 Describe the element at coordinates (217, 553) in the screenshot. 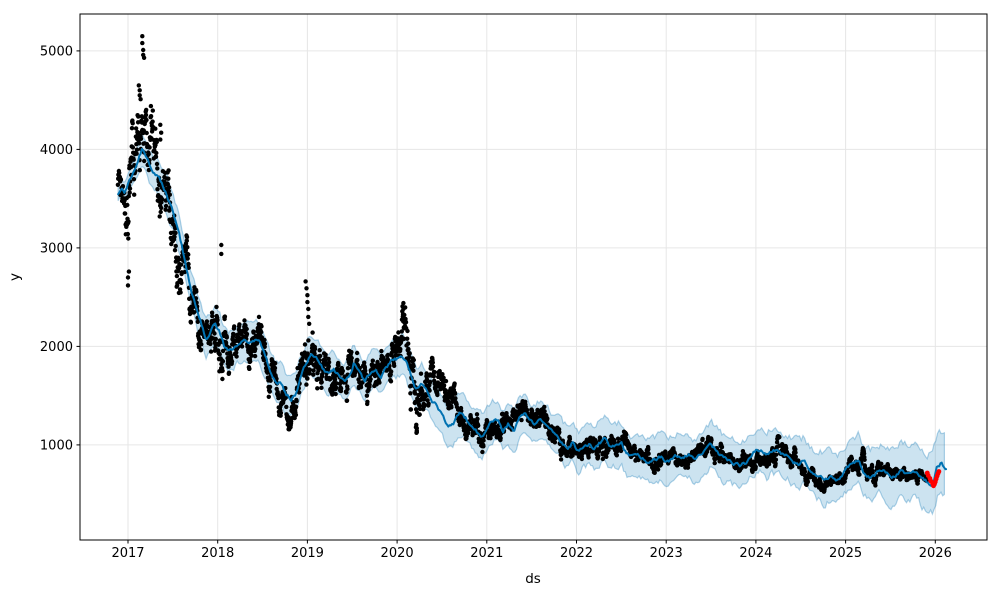

I see `x-tick-label: 2018` at that location.